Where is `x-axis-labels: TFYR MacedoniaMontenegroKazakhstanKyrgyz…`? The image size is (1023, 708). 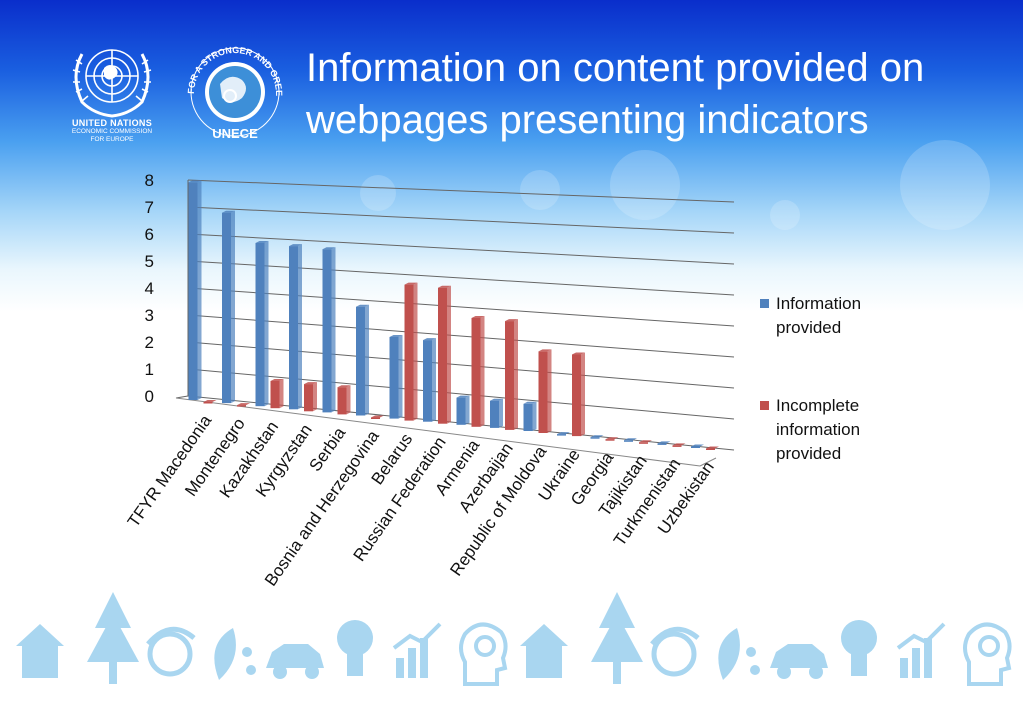 x-axis-labels: TFYR MacedoniaMontenegroKazakhstanKyrgyz… is located at coordinates (421, 500).